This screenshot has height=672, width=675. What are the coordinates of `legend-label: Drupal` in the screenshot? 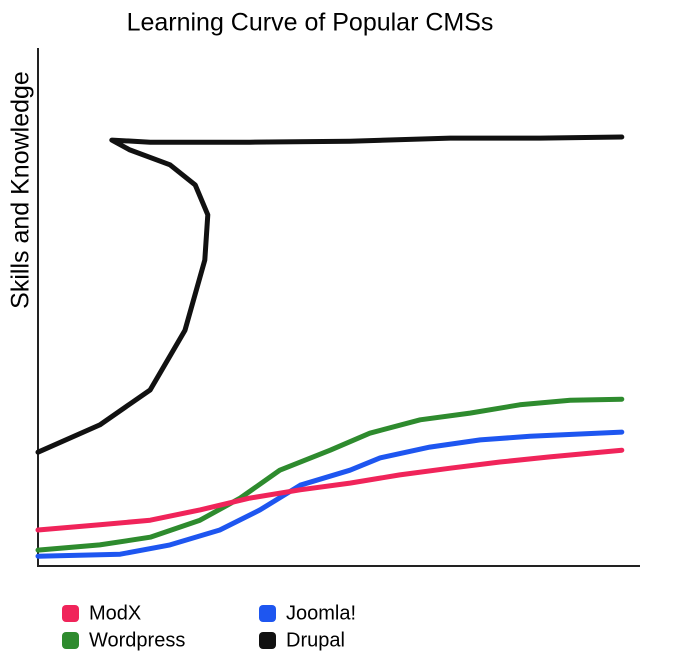 It's located at (315, 640).